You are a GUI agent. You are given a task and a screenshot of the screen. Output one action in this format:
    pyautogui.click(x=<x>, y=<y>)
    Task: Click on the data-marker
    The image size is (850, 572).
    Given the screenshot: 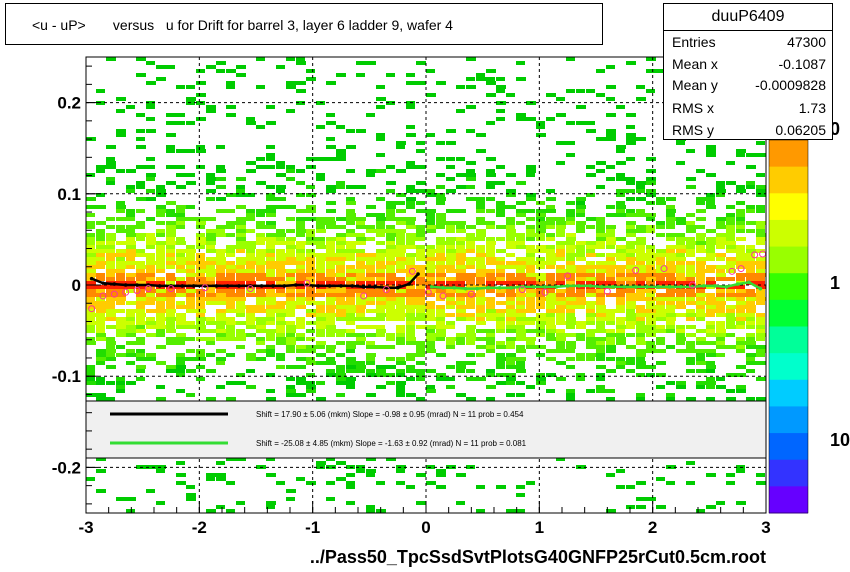 What is the action you would take?
    pyautogui.click(x=664, y=269)
    